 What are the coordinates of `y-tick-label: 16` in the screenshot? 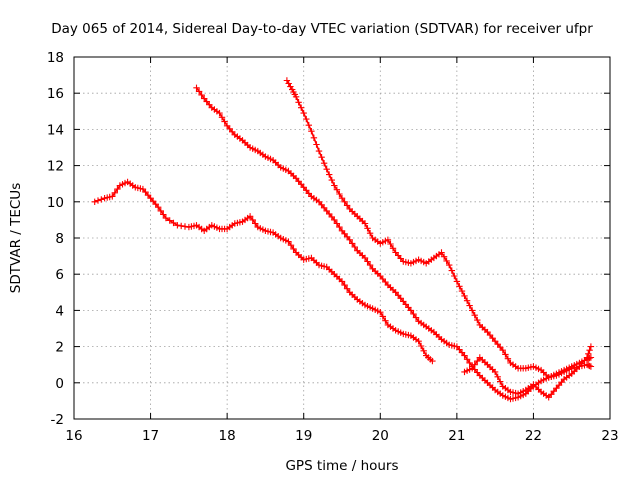 It's located at (55, 94).